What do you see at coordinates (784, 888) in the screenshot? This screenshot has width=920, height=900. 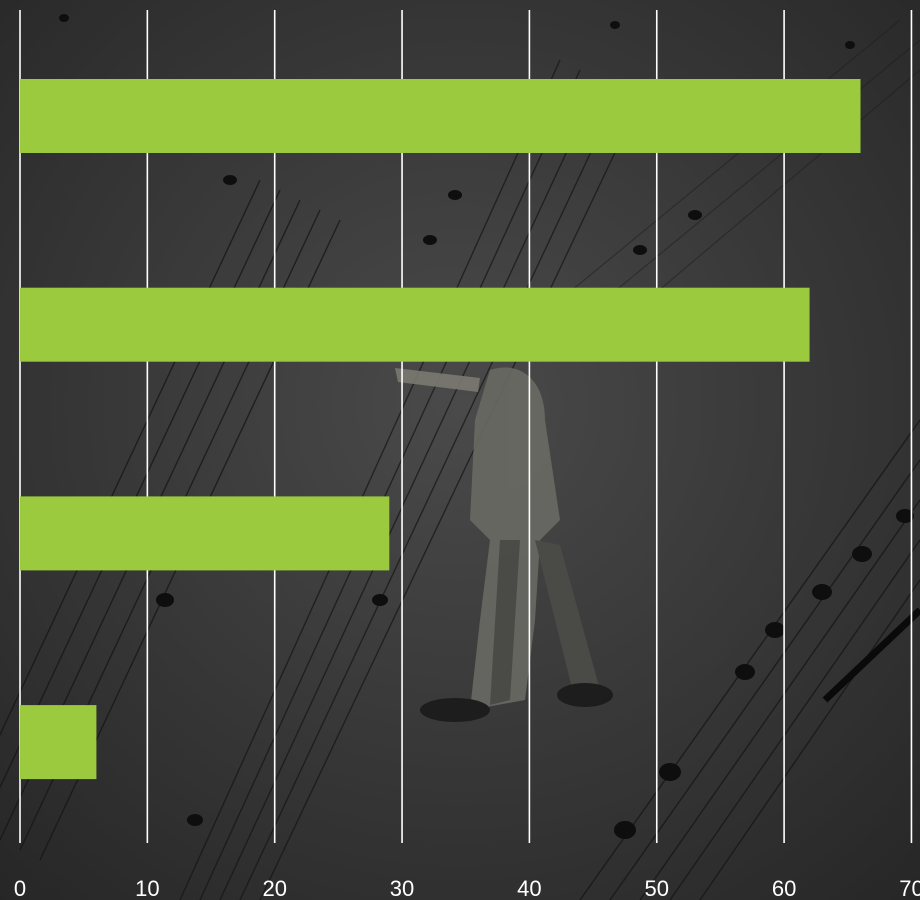 I see `x-tick-label-60: 60` at bounding box center [784, 888].